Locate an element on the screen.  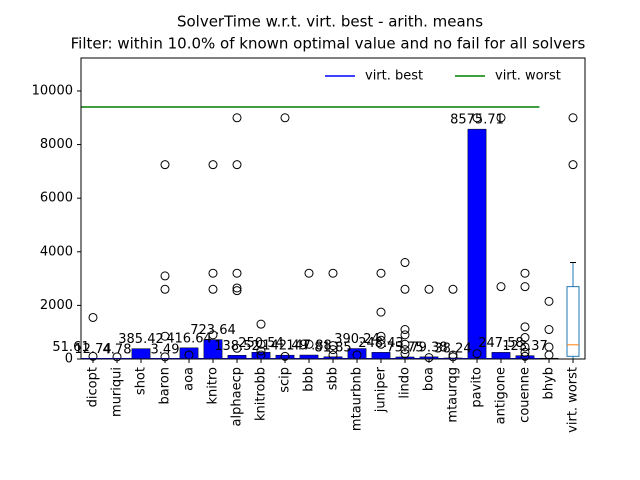
value-label: 147.88 is located at coordinates (309, 346).